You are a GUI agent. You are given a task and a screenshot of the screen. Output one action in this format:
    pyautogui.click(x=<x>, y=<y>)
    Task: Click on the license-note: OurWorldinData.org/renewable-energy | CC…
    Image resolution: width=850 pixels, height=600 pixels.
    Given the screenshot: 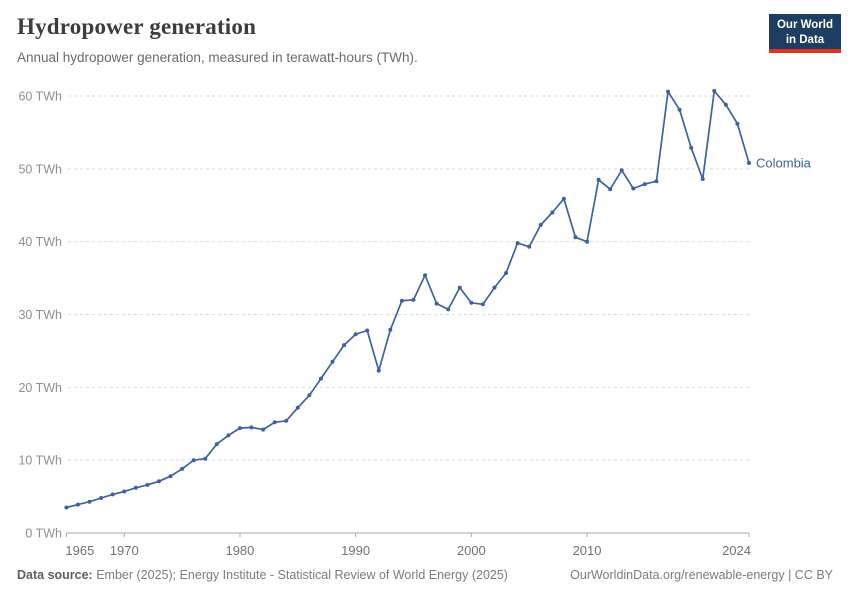 What is the action you would take?
    pyautogui.click(x=701, y=575)
    